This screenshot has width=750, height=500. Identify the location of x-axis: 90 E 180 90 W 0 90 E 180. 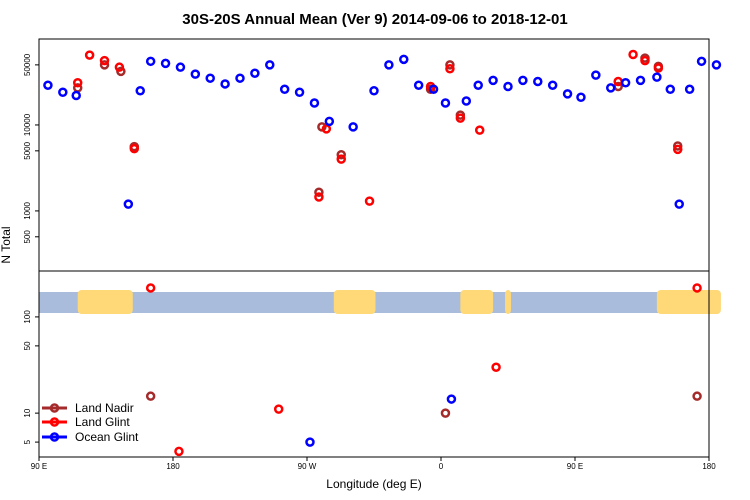
(373, 464).